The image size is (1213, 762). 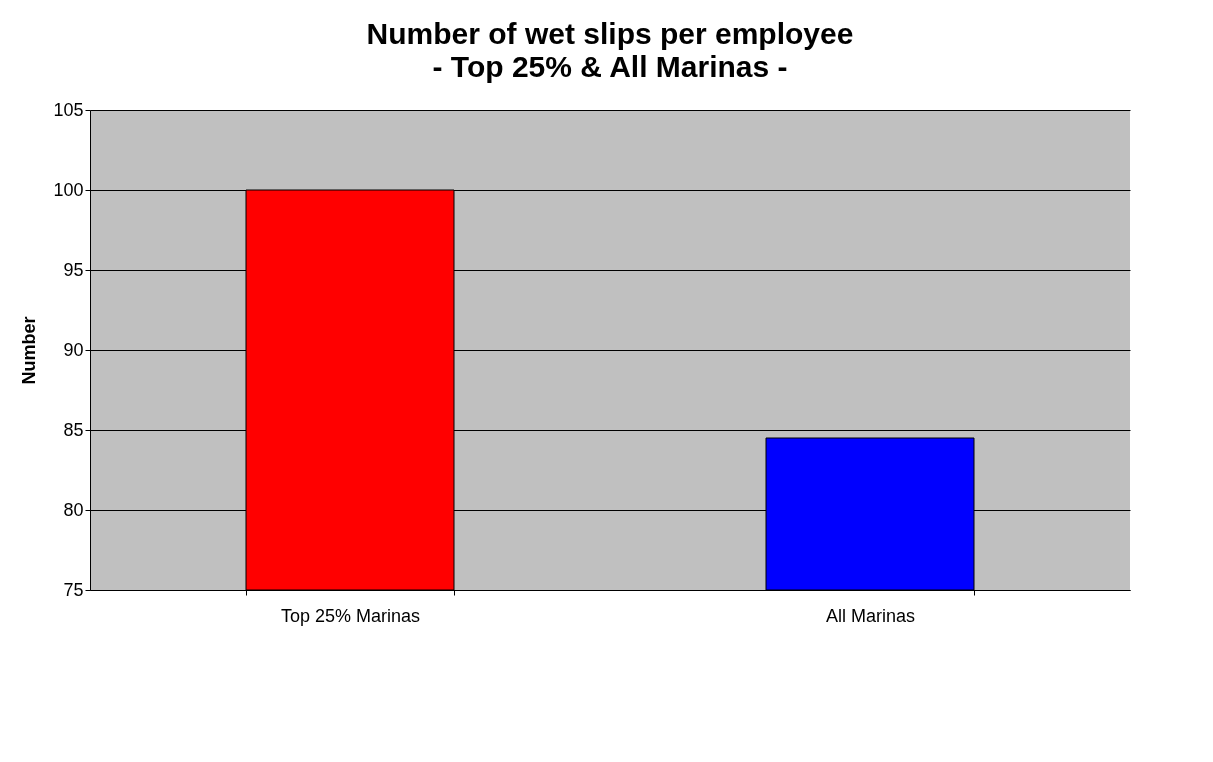 I want to click on y-axis-title: Number, so click(x=29, y=350).